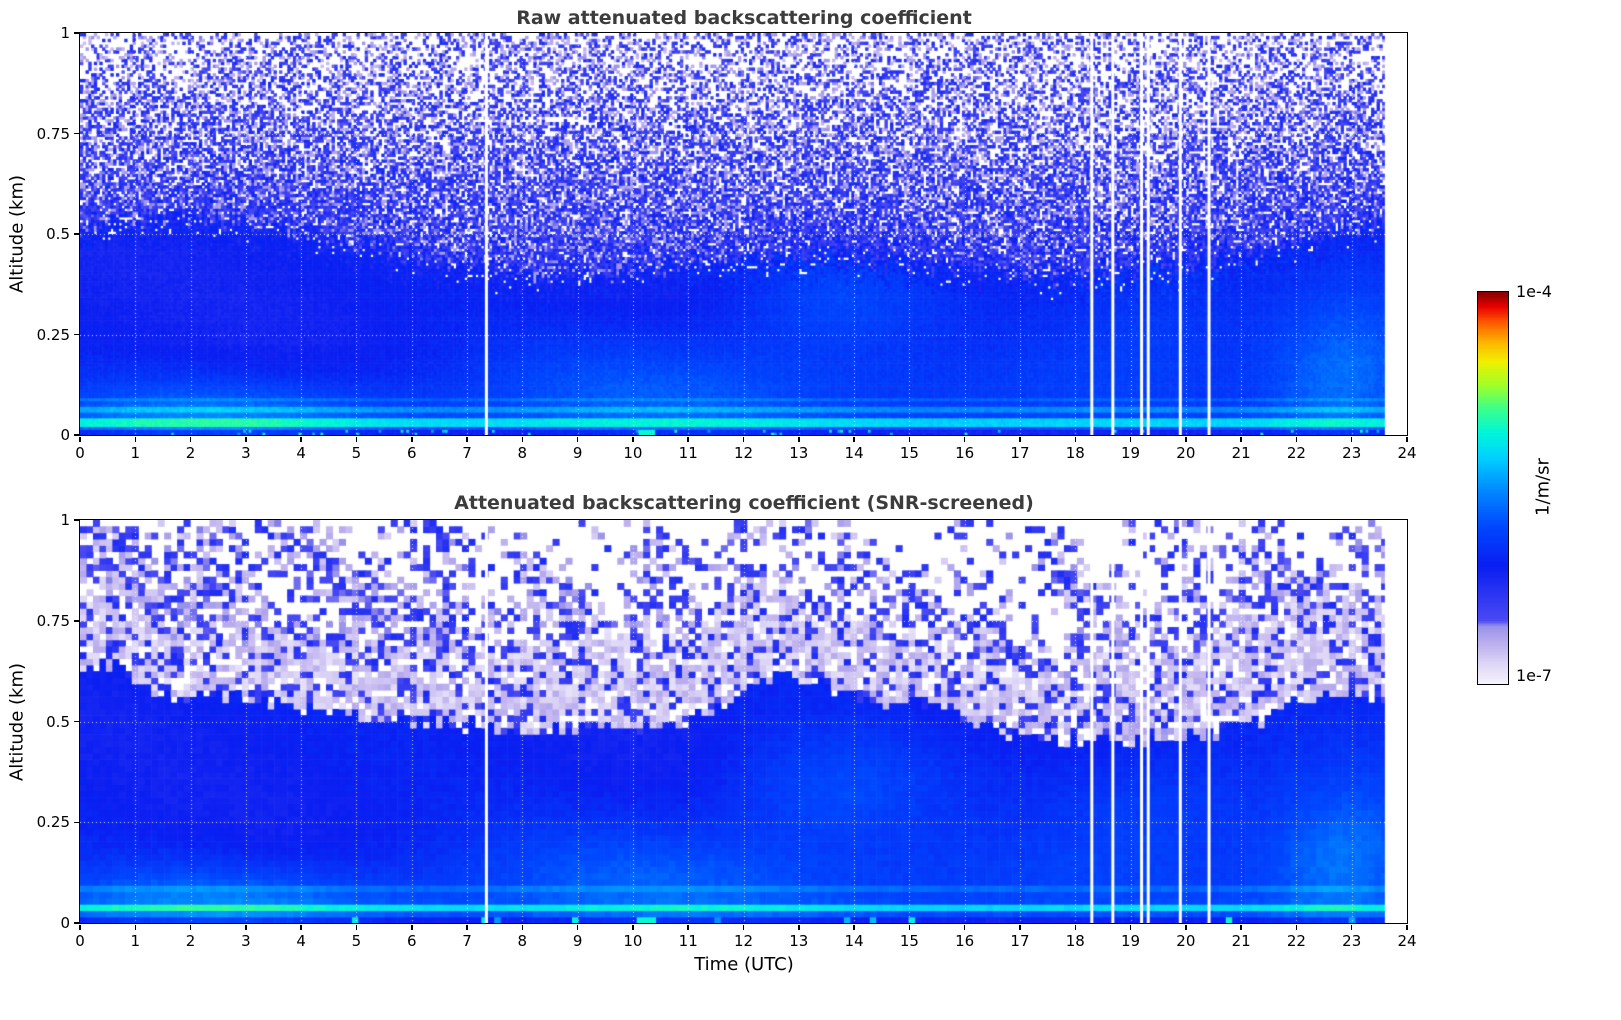 Image resolution: width=1621 pixels, height=1020 pixels. Describe the element at coordinates (1296, 941) in the screenshot. I see `x-tick-label: 22` at that location.